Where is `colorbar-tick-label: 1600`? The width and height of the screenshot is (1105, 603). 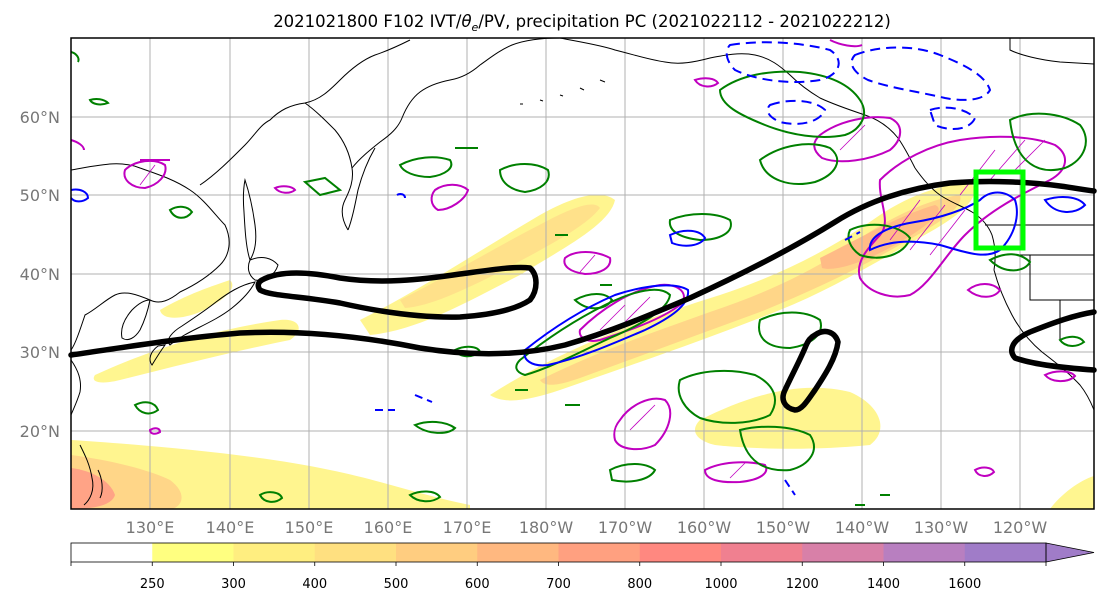
colorbar-tick-label: 1600 is located at coordinates (964, 584).